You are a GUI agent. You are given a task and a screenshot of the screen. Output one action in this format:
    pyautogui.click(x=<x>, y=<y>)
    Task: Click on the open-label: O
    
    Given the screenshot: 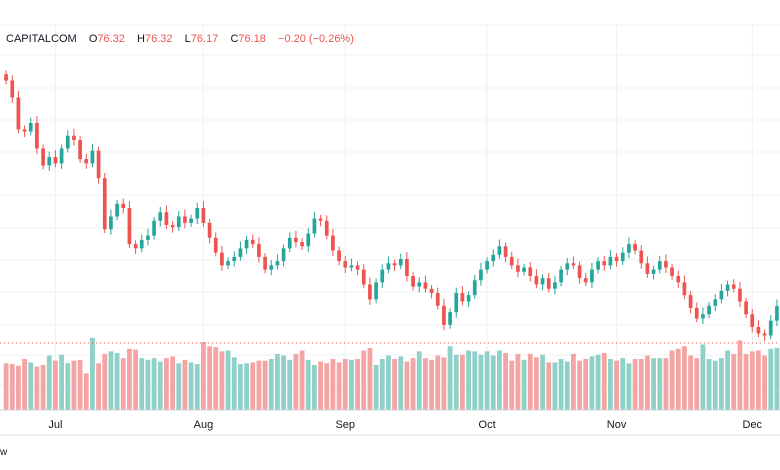 What is the action you would take?
    pyautogui.click(x=93, y=39)
    